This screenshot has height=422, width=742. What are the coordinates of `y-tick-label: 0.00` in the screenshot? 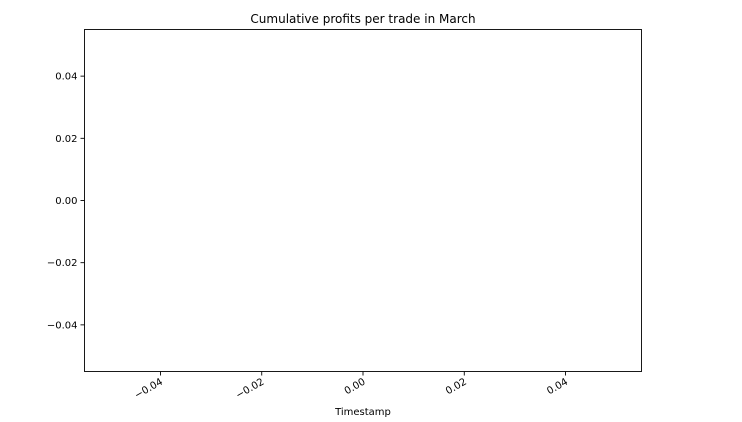 It's located at (66, 201).